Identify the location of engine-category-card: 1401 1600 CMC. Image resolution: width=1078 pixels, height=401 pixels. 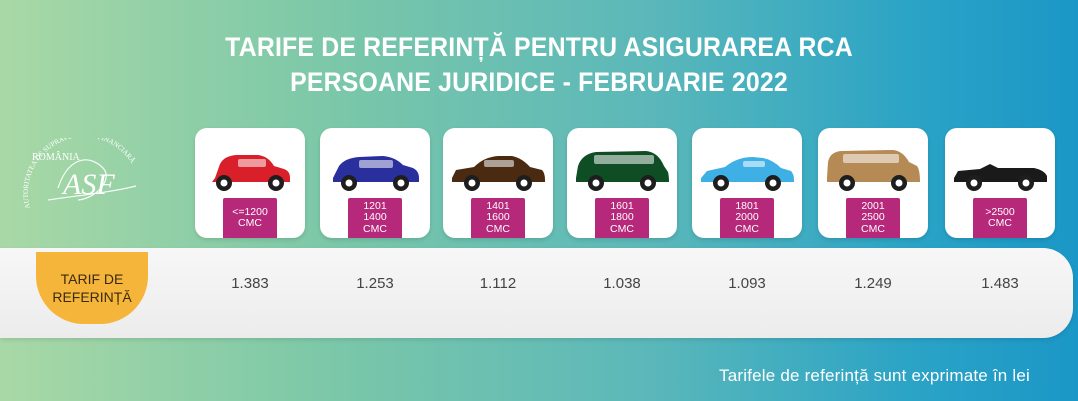
(498, 183).